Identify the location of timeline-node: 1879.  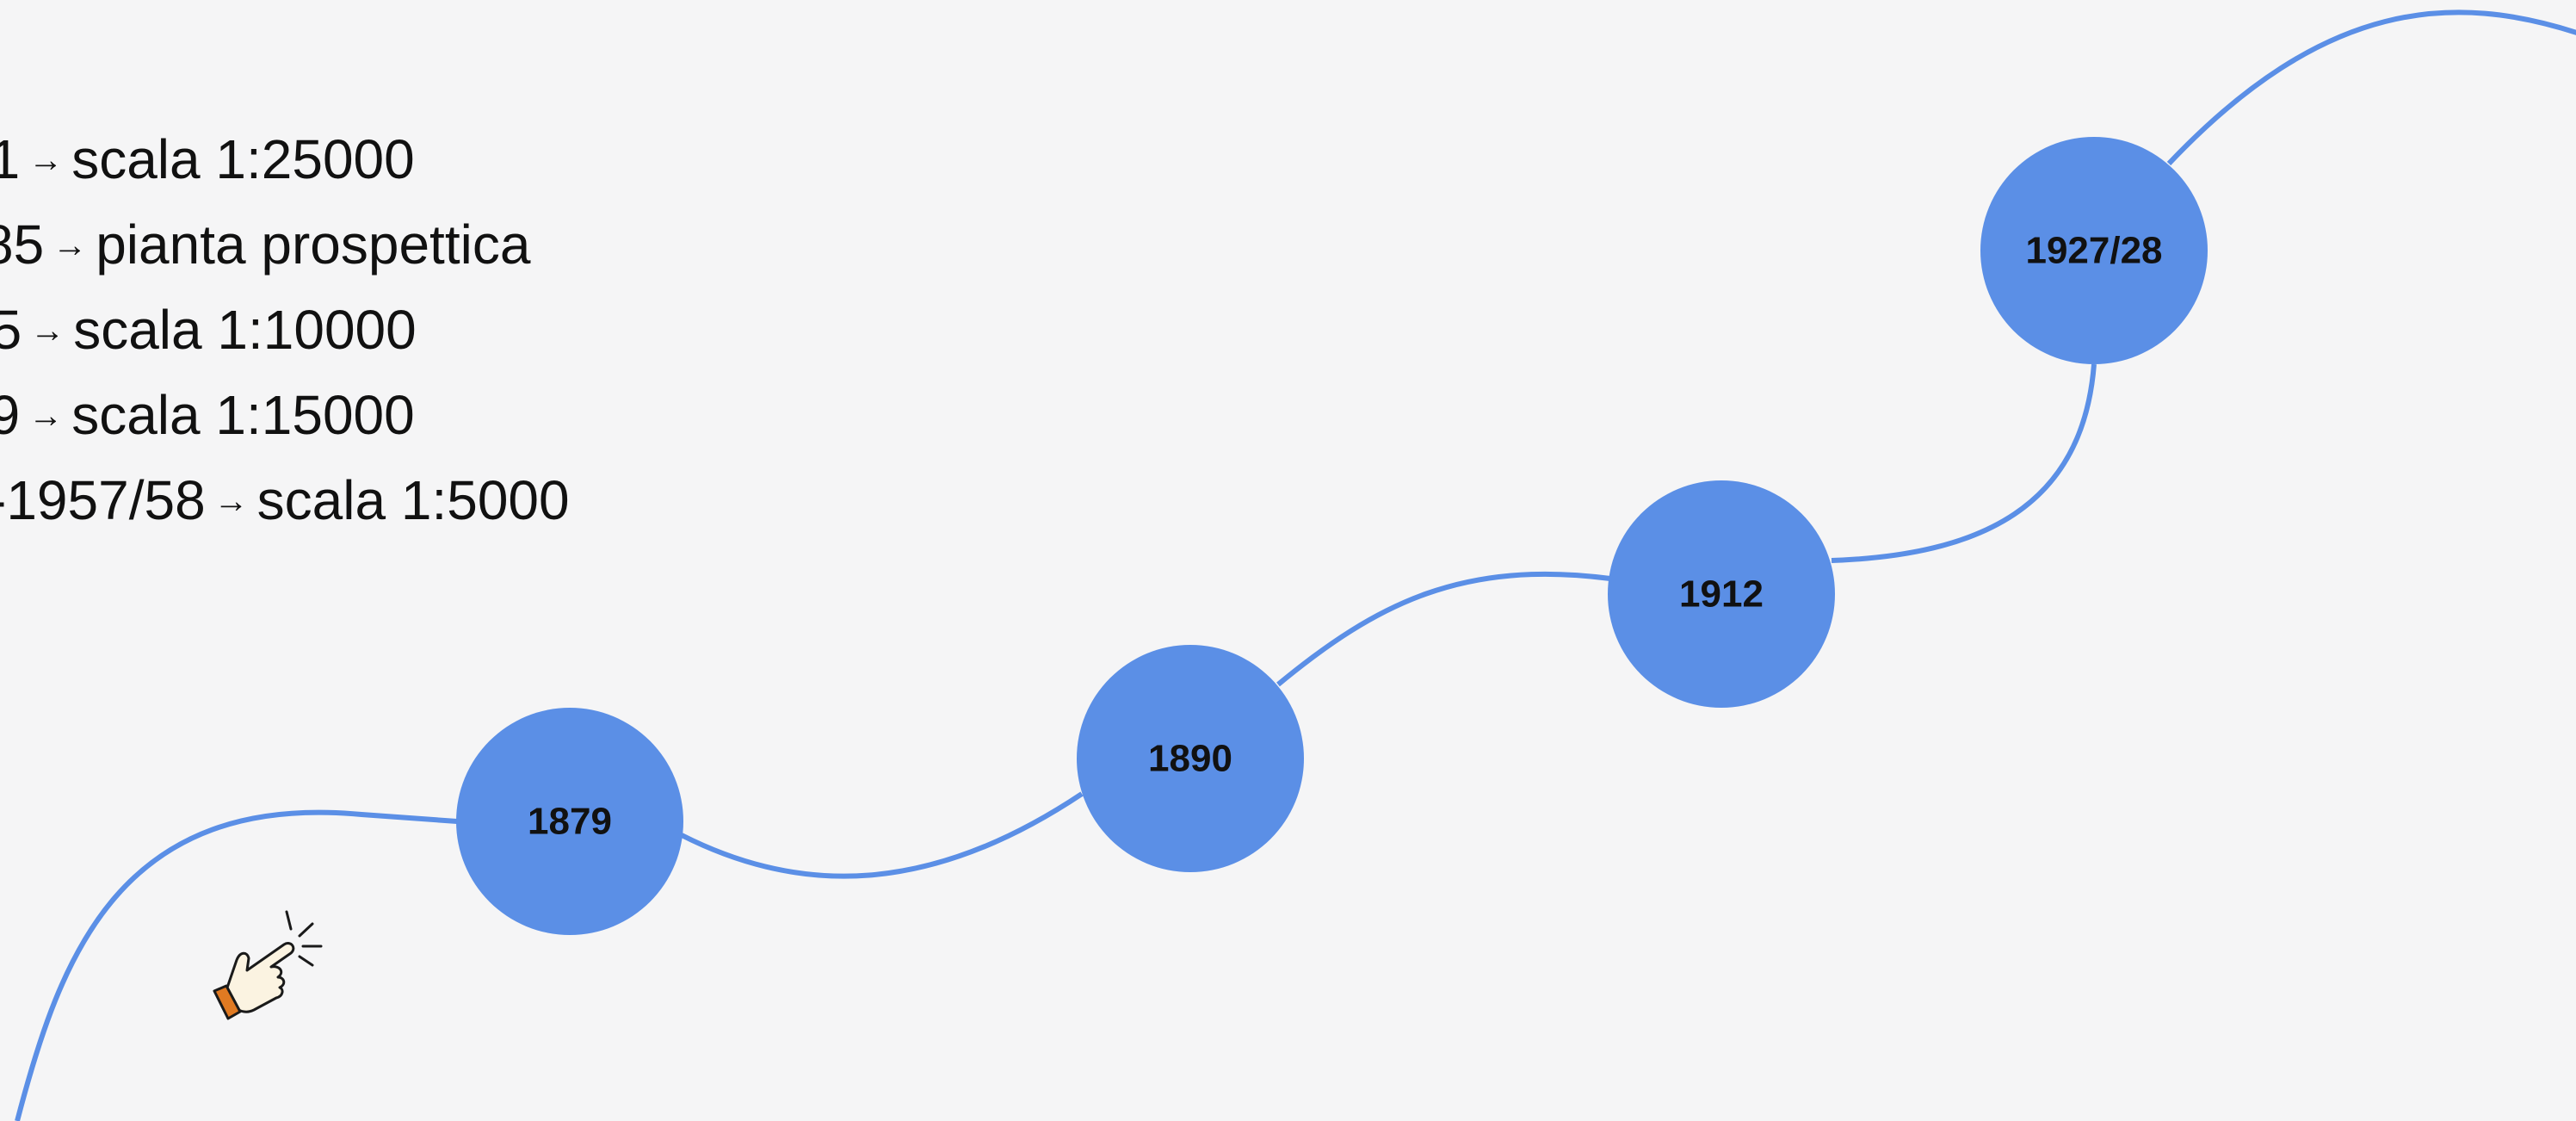
(569, 821).